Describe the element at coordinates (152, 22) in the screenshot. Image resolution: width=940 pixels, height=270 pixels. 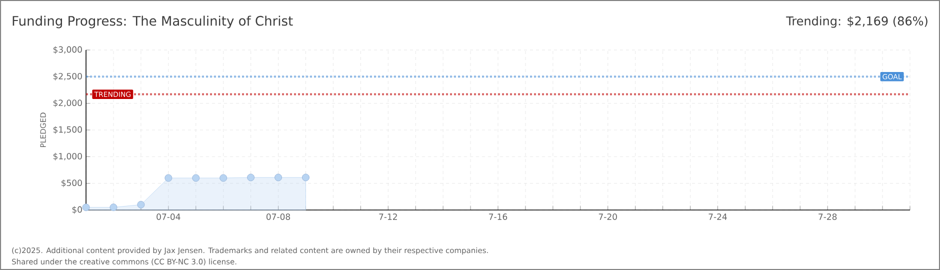
I see `chart-title: Funding Progress: The Masculinity of Christ` at that location.